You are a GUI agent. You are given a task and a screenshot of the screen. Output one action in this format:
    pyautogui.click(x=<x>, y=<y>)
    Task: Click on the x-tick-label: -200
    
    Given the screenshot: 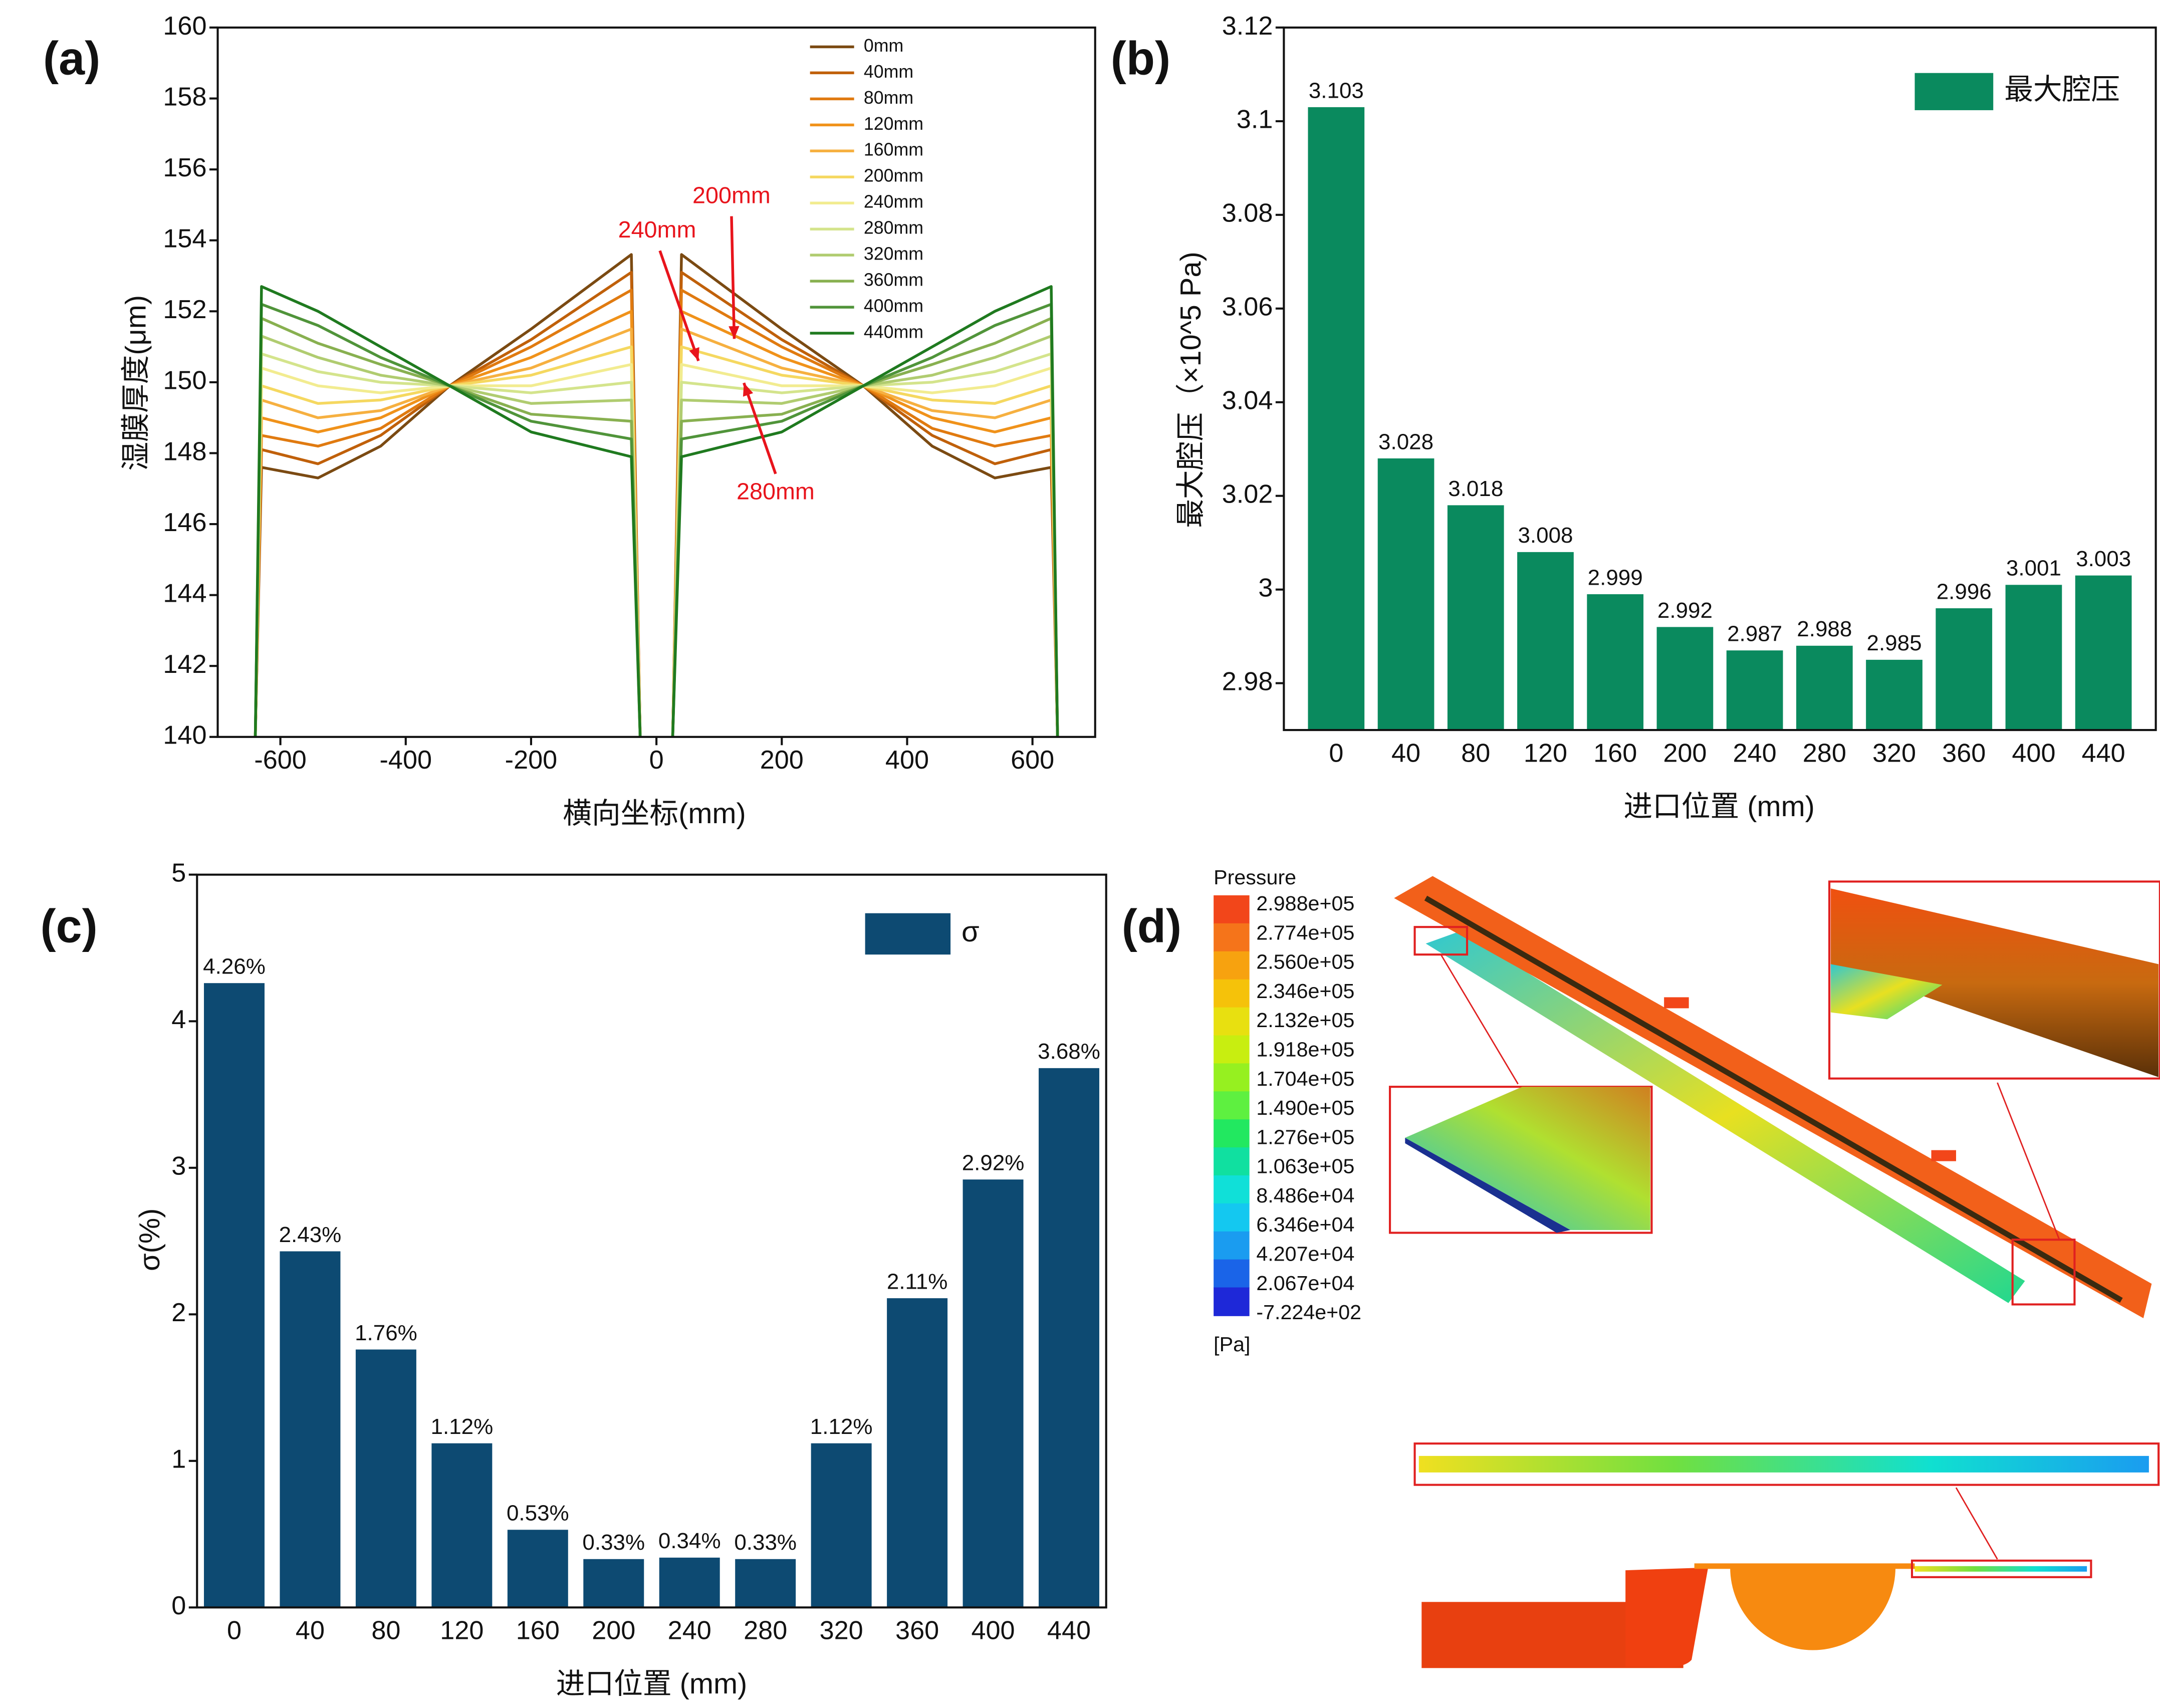 What is the action you would take?
    pyautogui.click(x=531, y=760)
    